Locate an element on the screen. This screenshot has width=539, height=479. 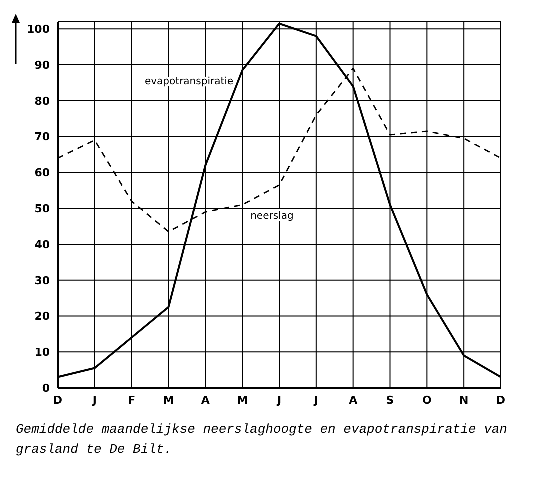
y-tick-label: 100 is located at coordinates (38, 29).